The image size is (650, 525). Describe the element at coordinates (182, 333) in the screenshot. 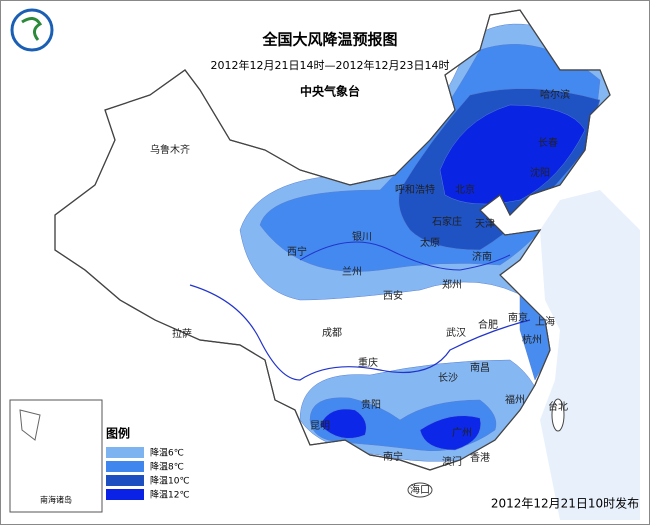

I see `city-label: 拉萨` at that location.